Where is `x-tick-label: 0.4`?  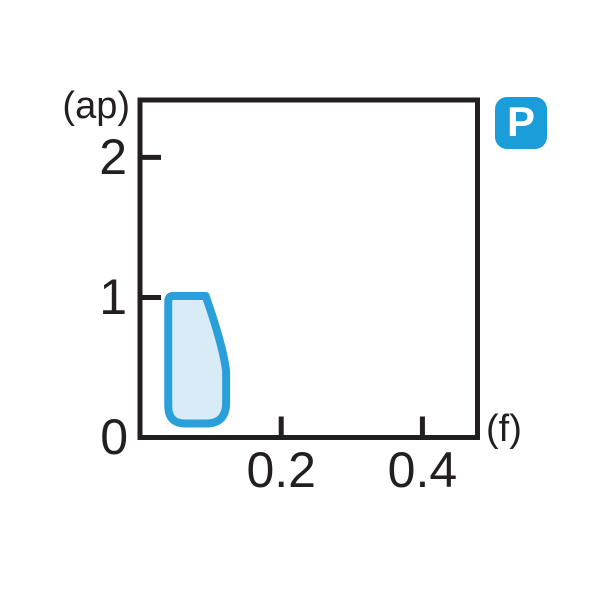 x-tick-label: 0.4 is located at coordinates (422, 469).